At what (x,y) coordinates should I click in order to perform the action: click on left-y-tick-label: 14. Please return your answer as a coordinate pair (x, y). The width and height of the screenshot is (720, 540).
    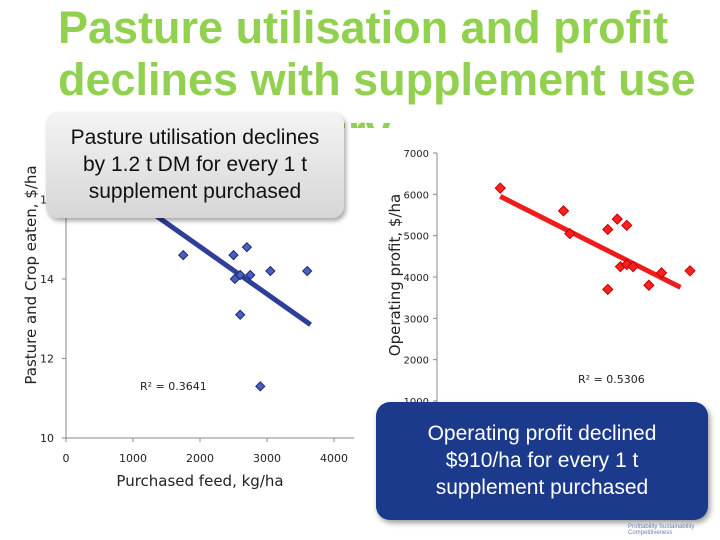
    Looking at the image, I should click on (47, 279).